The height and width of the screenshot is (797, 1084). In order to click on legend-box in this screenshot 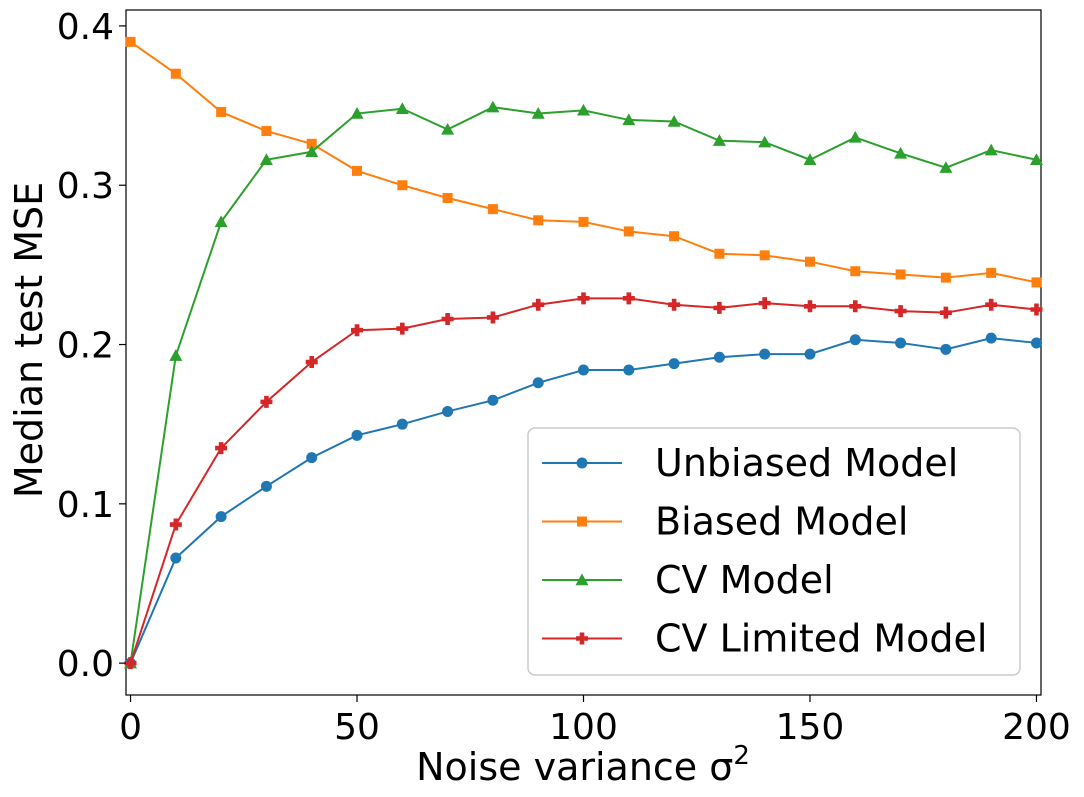, I will do `click(774, 551)`.